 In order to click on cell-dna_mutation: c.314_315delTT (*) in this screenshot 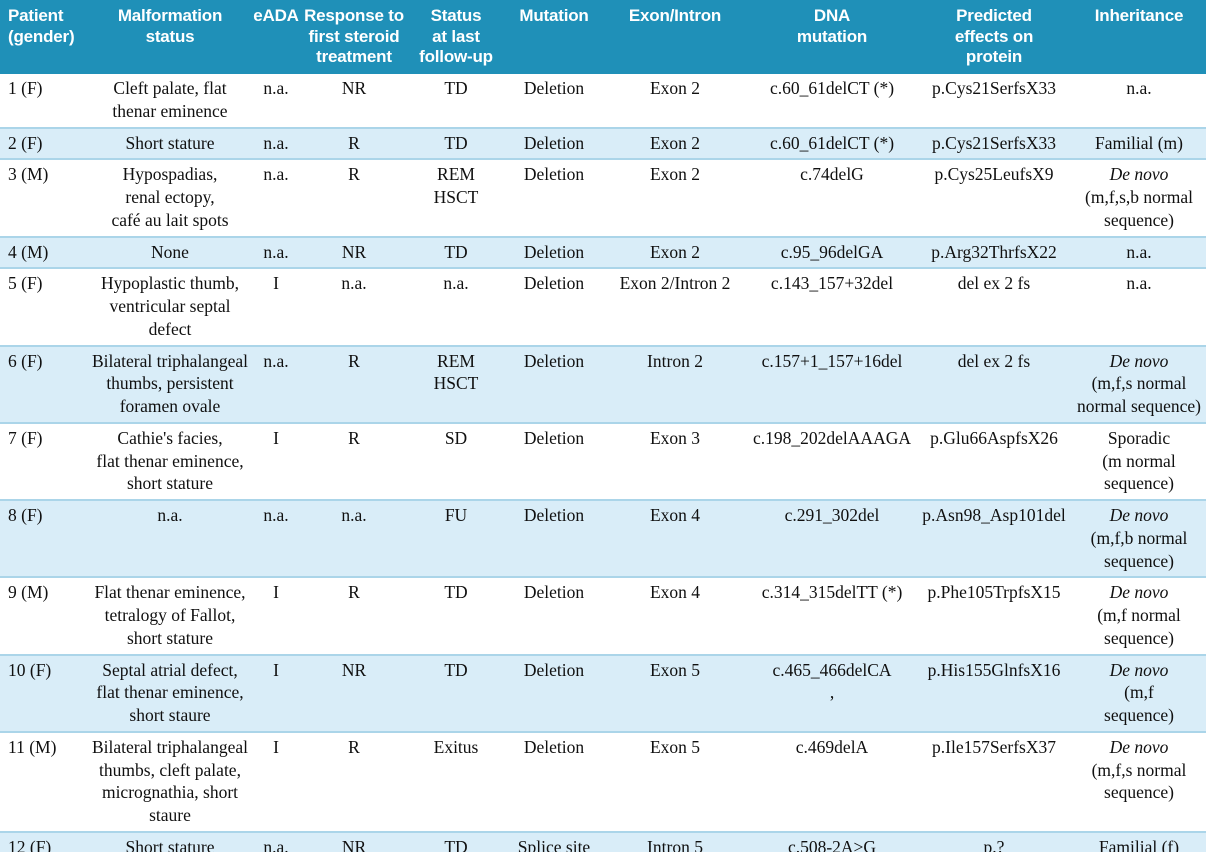, I will do `click(832, 592)`.